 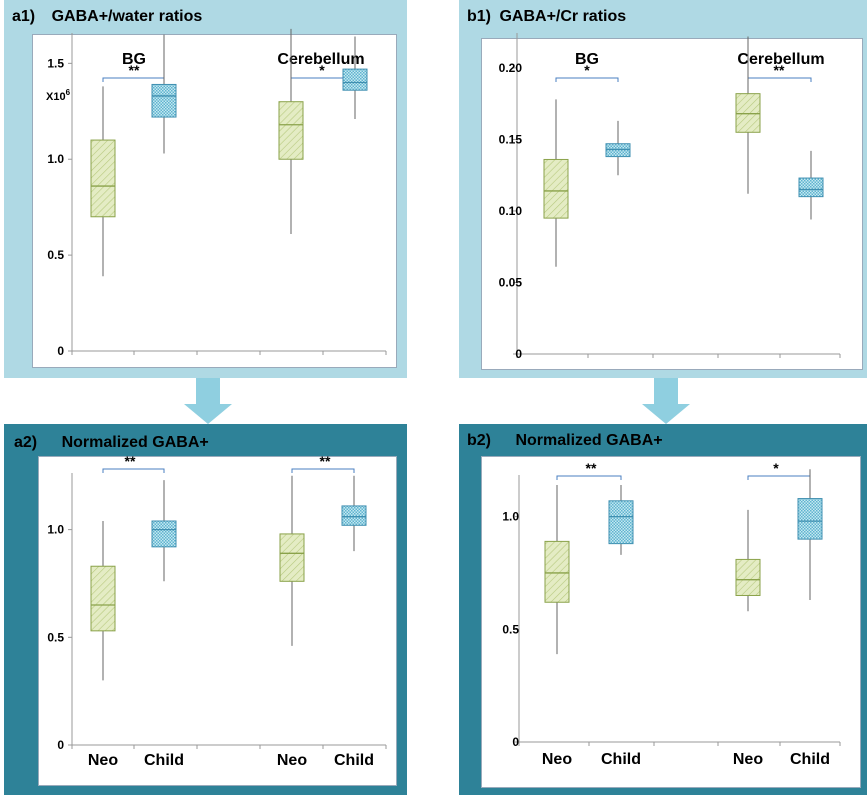 I want to click on panel-a1-label: a1), so click(x=24, y=16).